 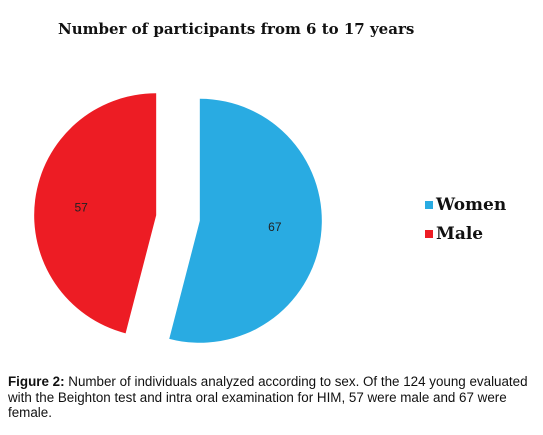 What do you see at coordinates (95, 213) in the screenshot?
I see `pie-slice-male` at bounding box center [95, 213].